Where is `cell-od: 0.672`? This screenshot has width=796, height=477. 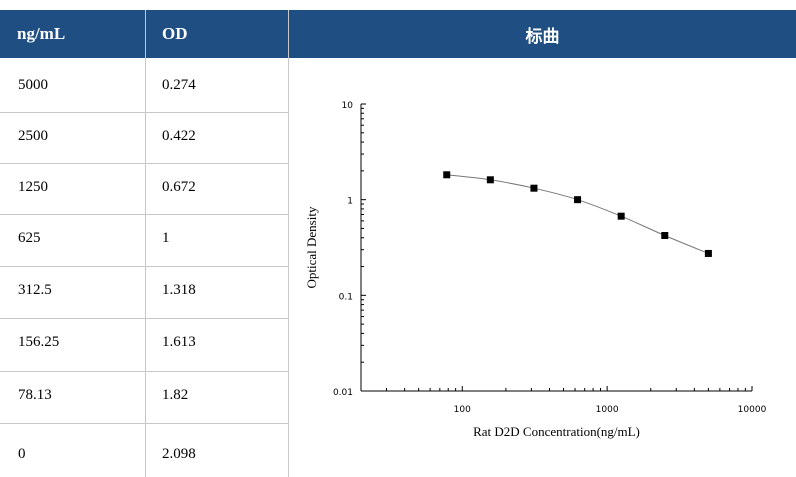
cell-od: 0.672 is located at coordinates (179, 187).